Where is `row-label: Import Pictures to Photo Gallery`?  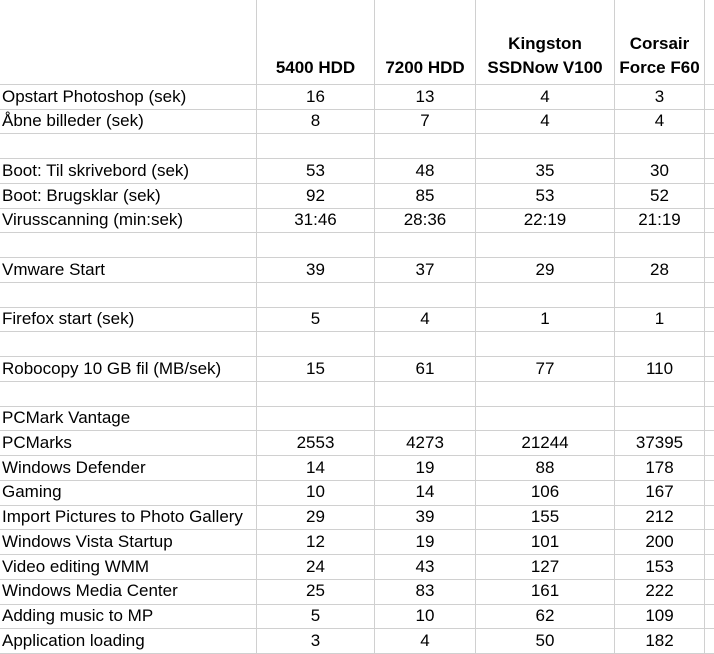 row-label: Import Pictures to Photo Gallery is located at coordinates (128, 518).